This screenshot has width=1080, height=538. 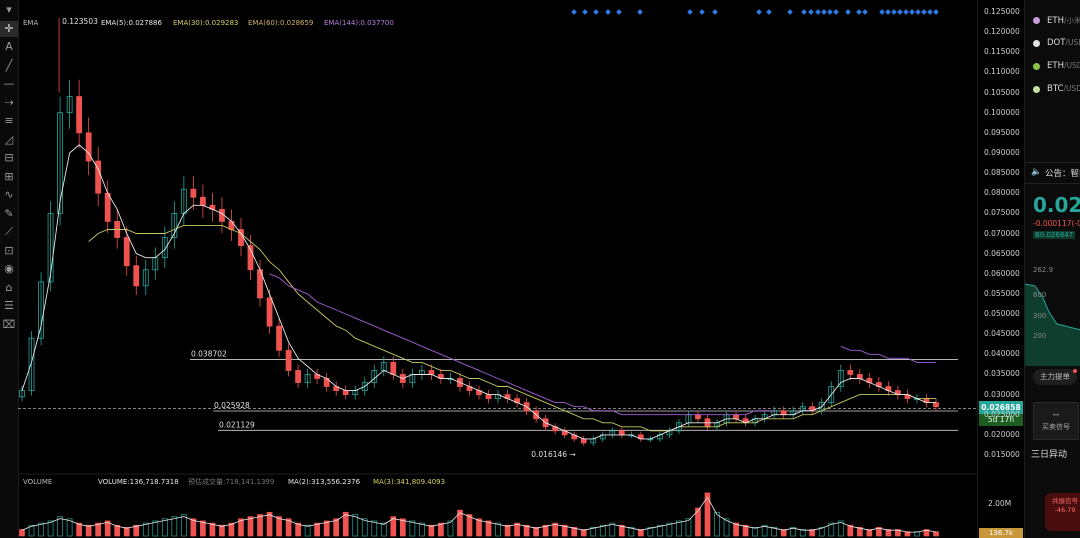 What do you see at coordinates (1002, 152) in the screenshot?
I see `price-tick: 0.090000` at bounding box center [1002, 152].